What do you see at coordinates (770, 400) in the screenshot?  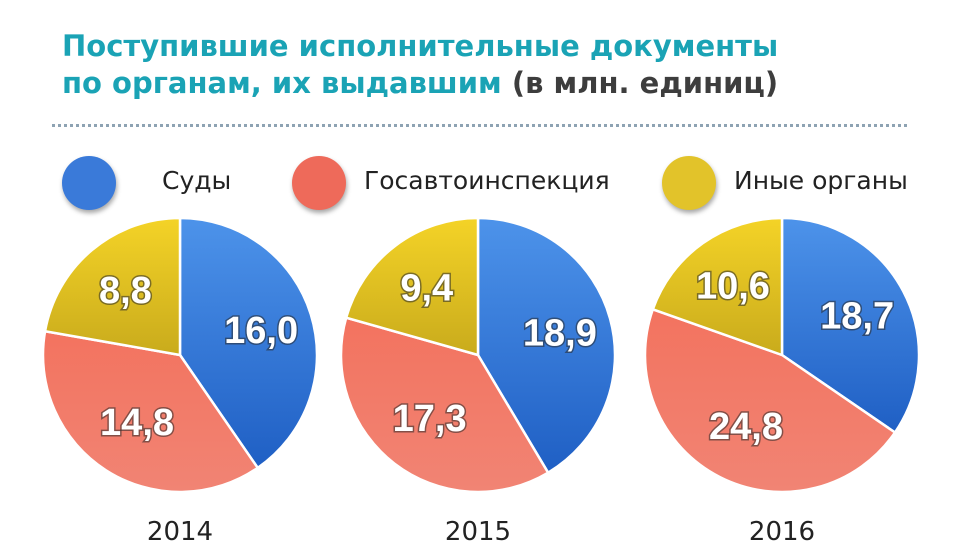 I see `pie-slice-2016-traffic-police` at bounding box center [770, 400].